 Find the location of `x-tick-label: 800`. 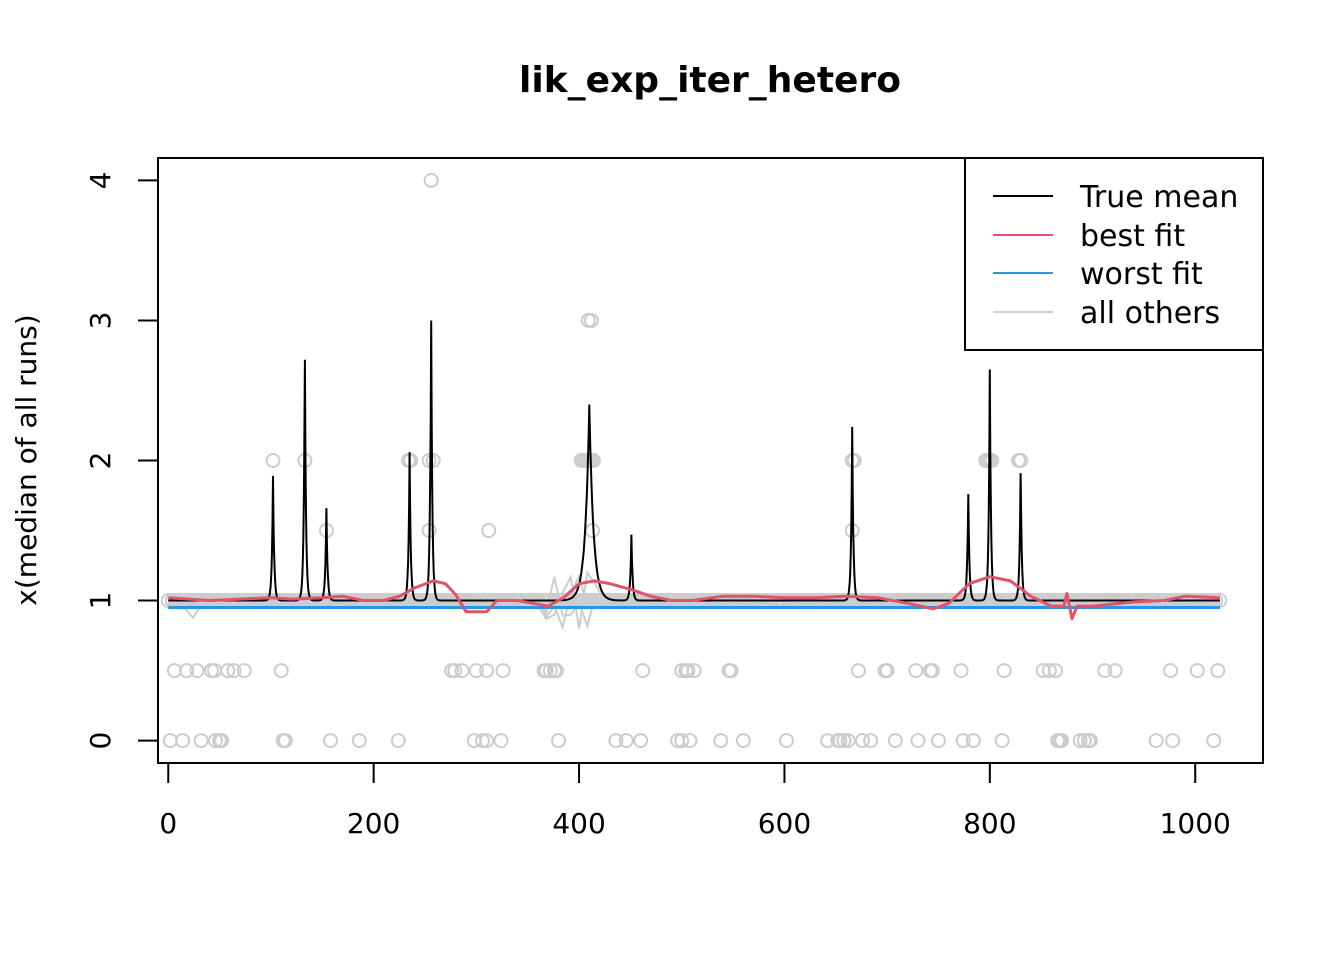

x-tick-label: 800 is located at coordinates (989, 823).